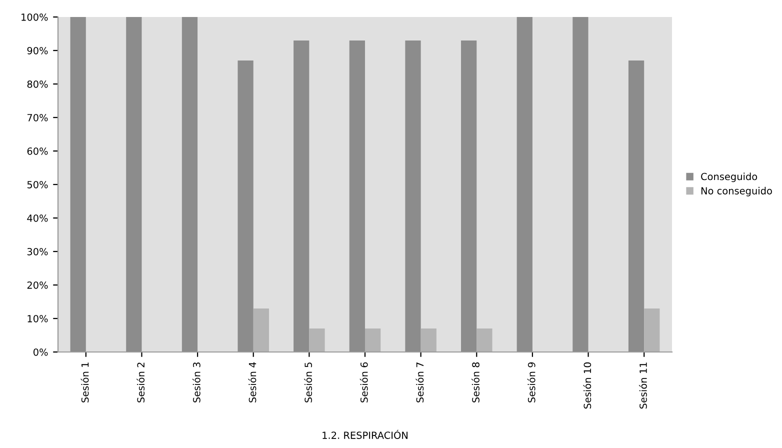 Image resolution: width=782 pixels, height=448 pixels. I want to click on x-tick-label: Sesión 8, so click(476, 382).